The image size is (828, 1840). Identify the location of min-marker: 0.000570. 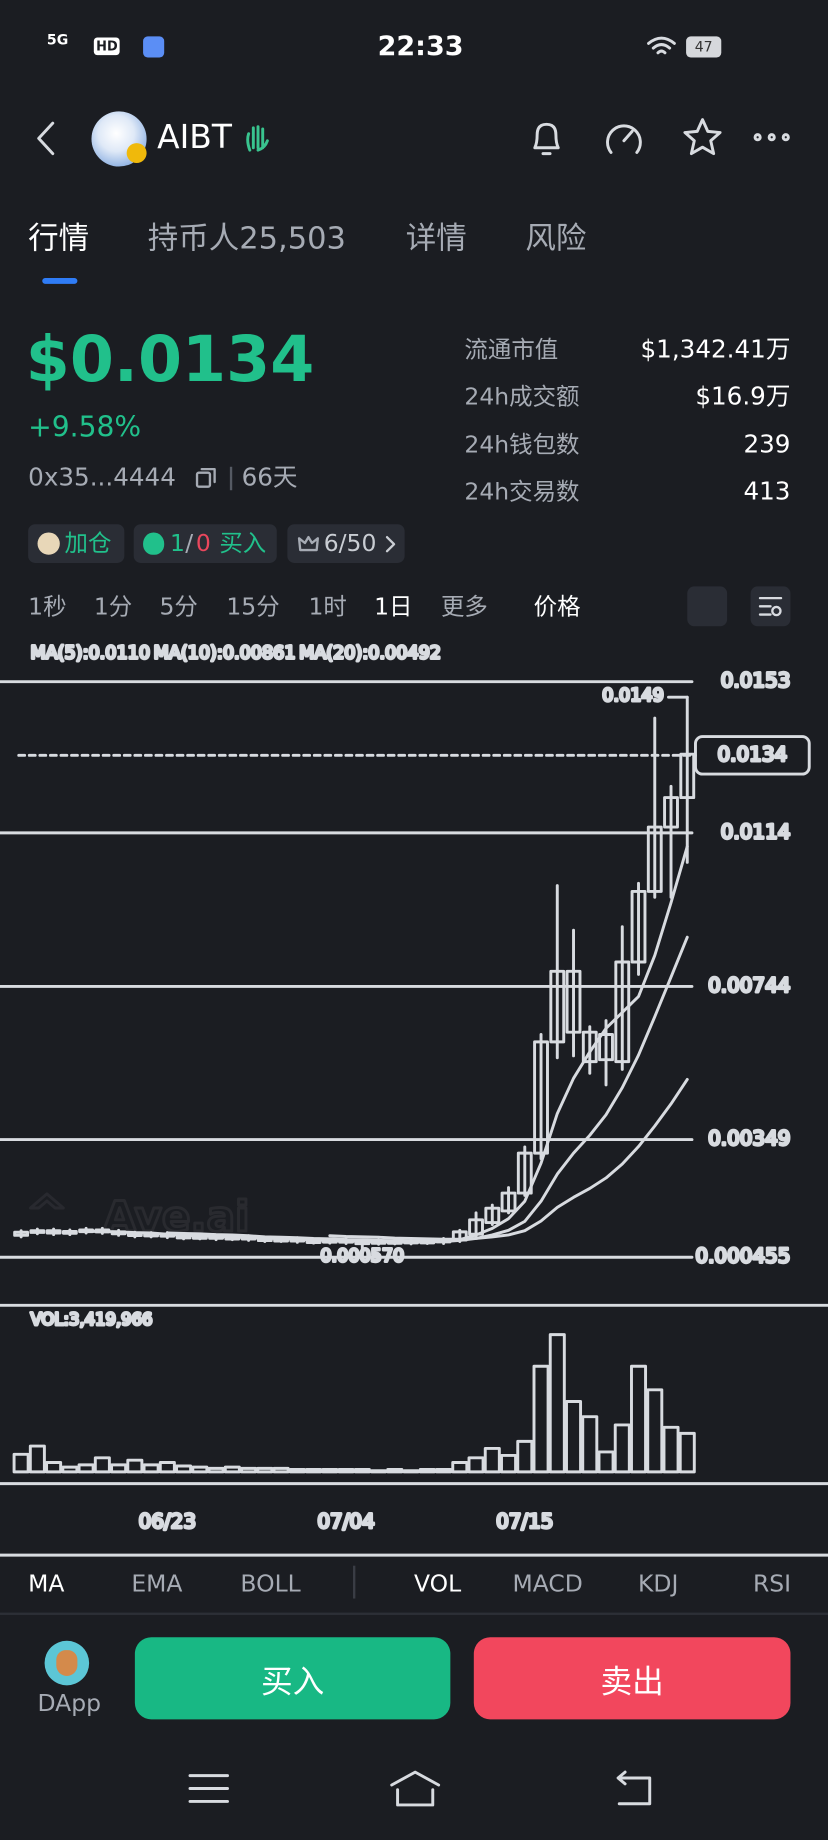
(362, 1256).